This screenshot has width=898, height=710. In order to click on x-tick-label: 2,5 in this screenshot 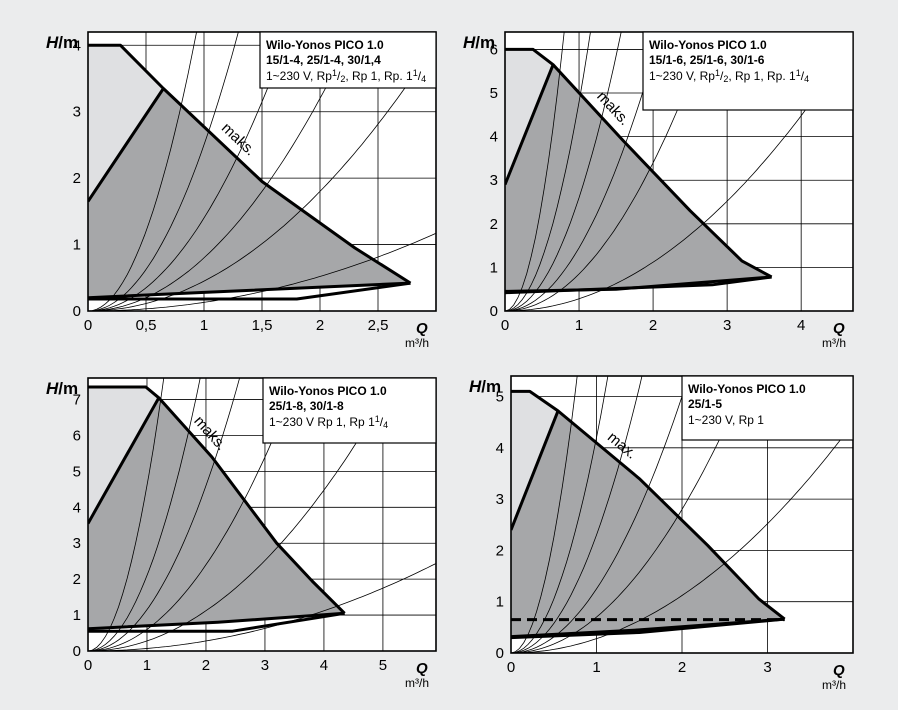, I will do `click(378, 325)`.